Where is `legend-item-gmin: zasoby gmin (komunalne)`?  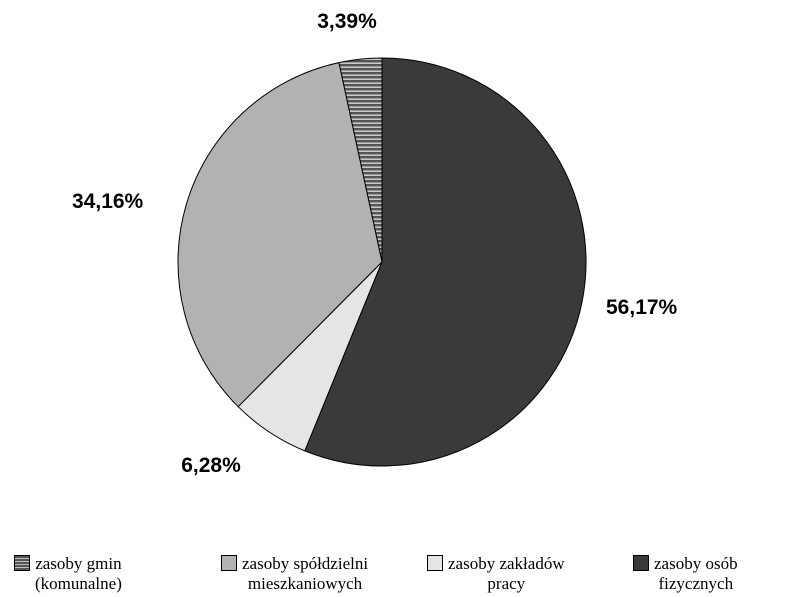
legend-item-gmin: zasoby gmin (komunalne) is located at coordinates (68, 574).